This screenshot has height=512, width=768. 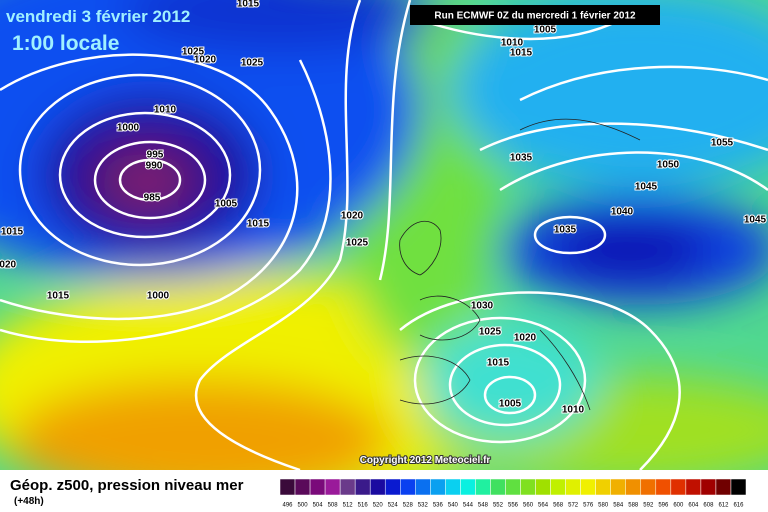 I want to click on colorbar-label: 528, so click(x=408, y=506).